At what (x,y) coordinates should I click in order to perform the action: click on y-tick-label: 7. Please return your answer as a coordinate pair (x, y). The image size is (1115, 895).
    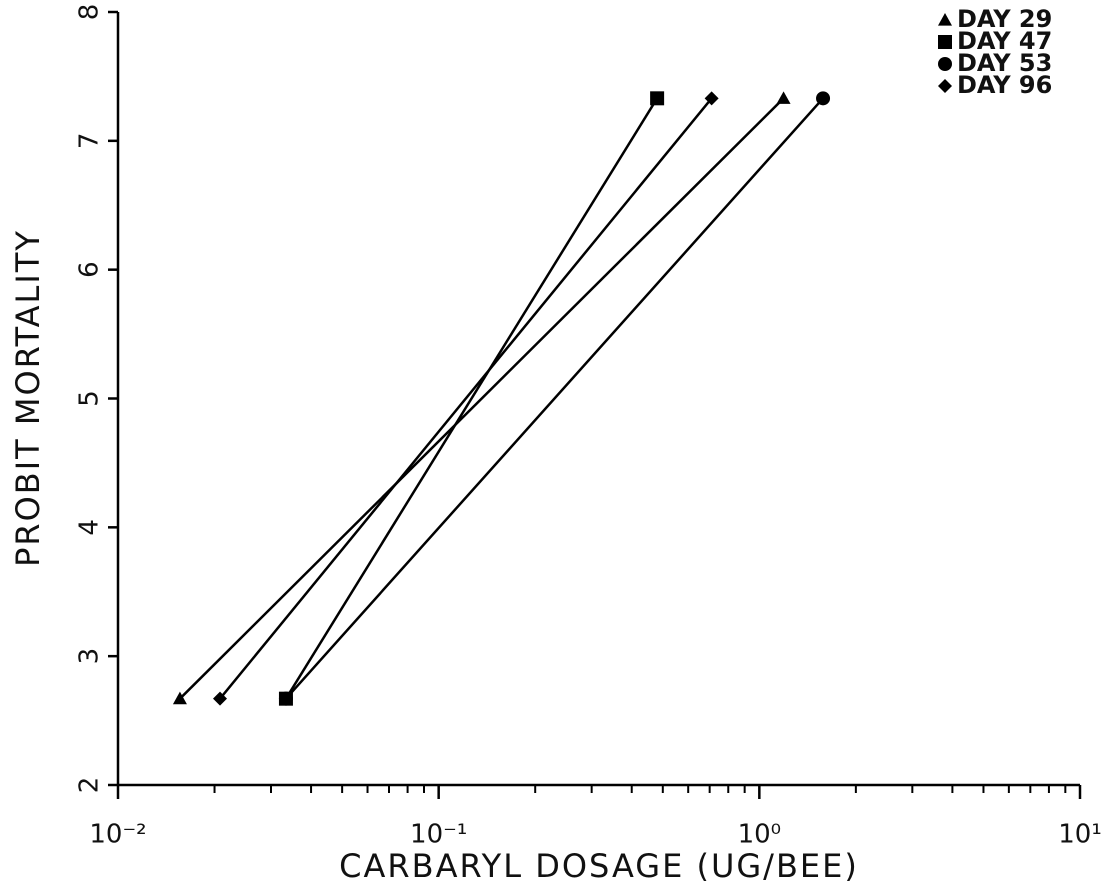
    Looking at the image, I should click on (90, 141).